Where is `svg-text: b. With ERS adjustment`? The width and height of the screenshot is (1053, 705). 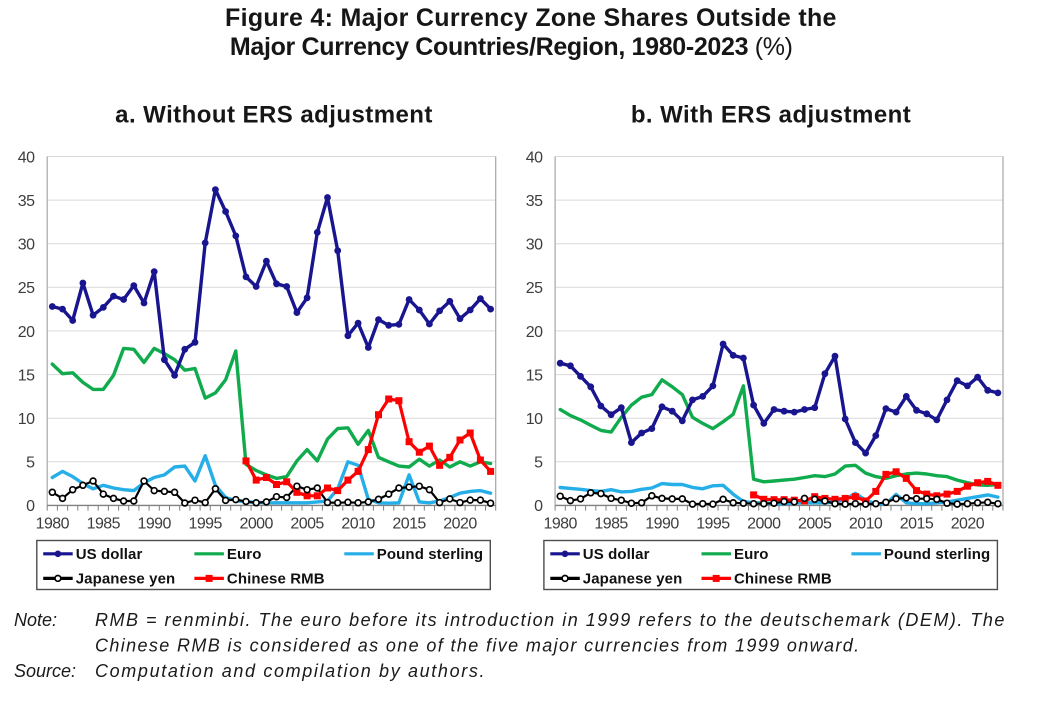 svg-text: b. With ERS adjustment is located at coordinates (771, 114).